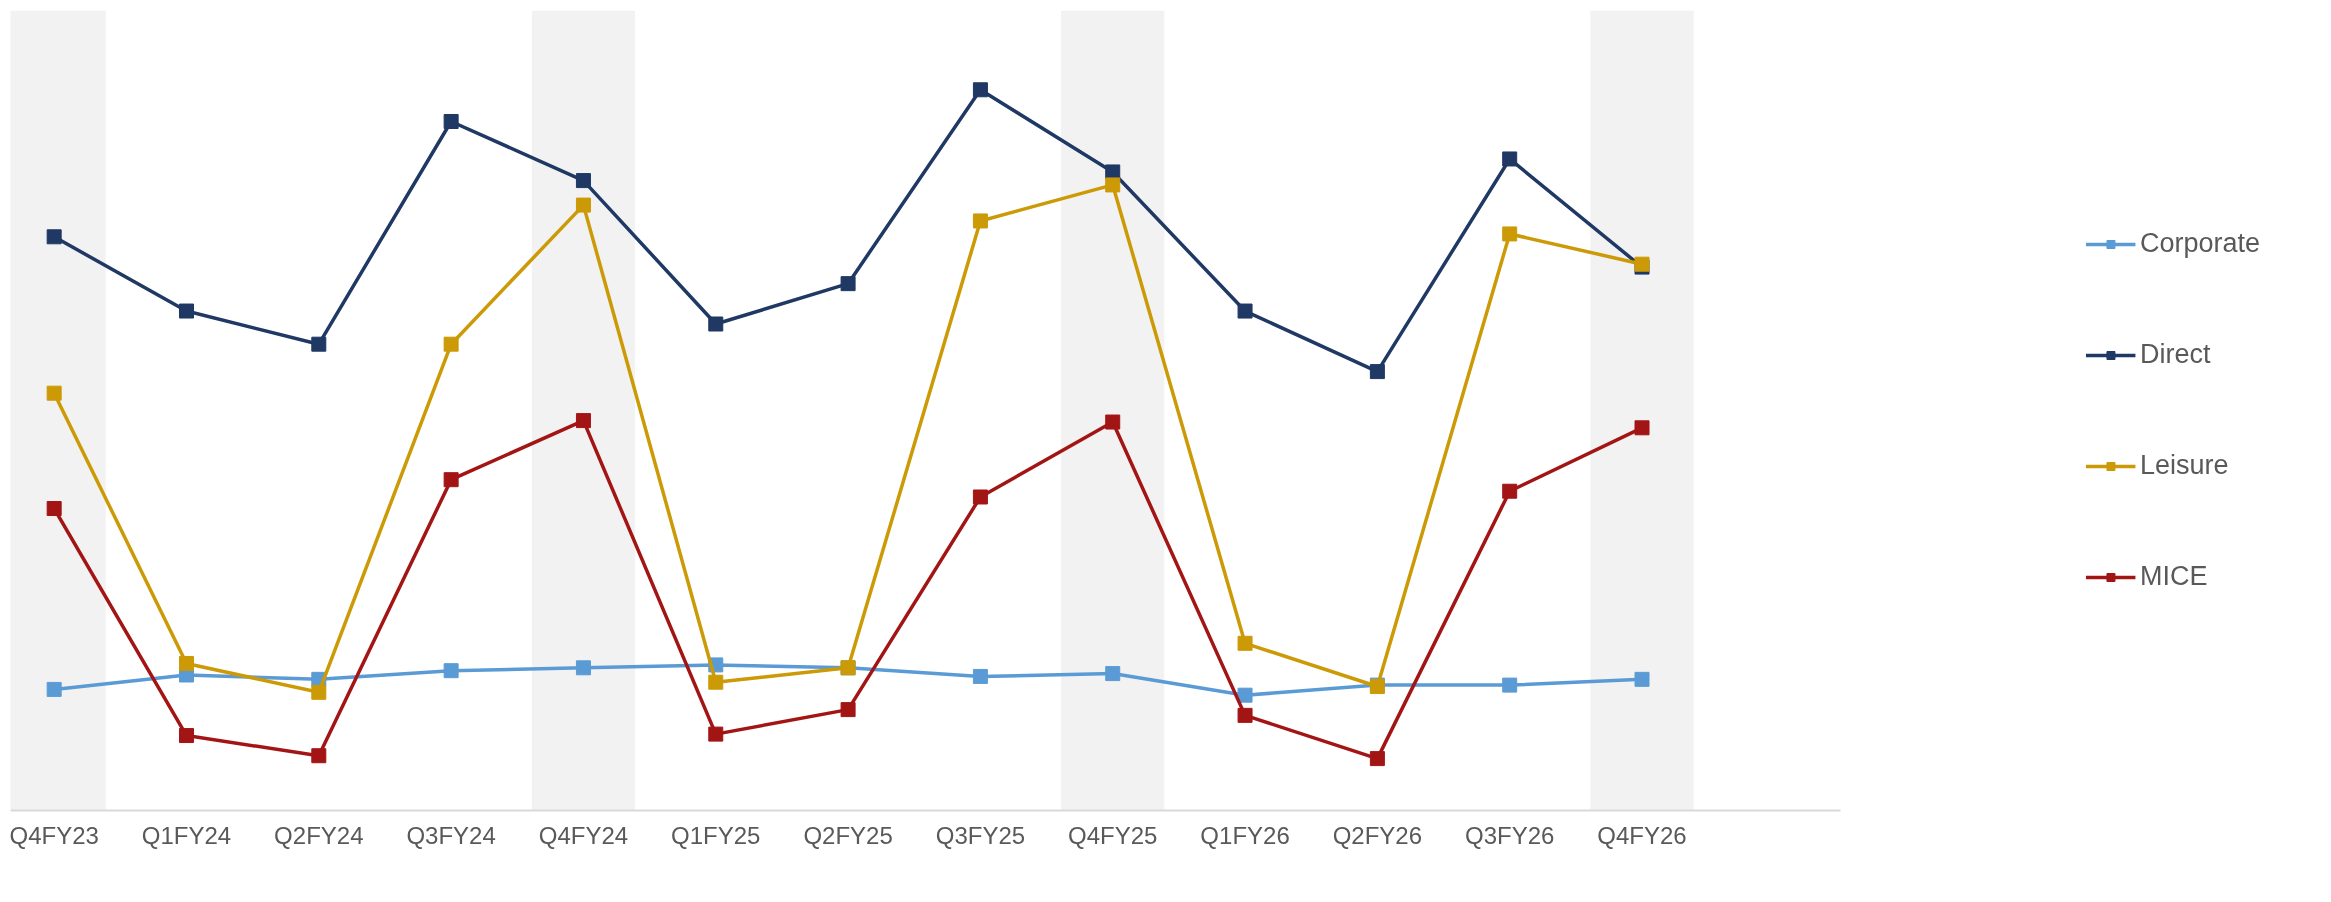  What do you see at coordinates (2173, 576) in the screenshot?
I see `legend-label: MICE` at bounding box center [2173, 576].